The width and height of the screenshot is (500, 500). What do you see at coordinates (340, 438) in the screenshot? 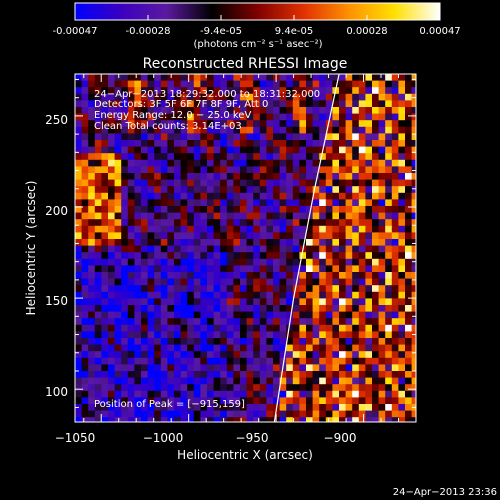
I see `x-tick-label: −900` at bounding box center [340, 438].